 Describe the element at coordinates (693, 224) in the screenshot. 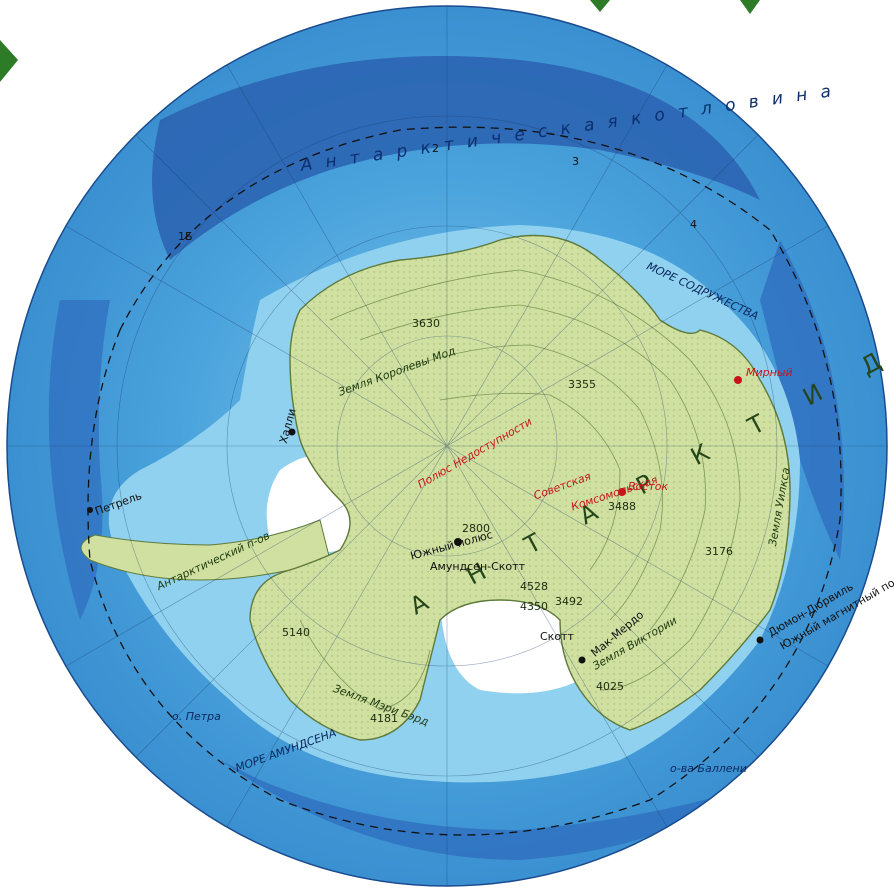

I see `basin-number-4: 4` at that location.